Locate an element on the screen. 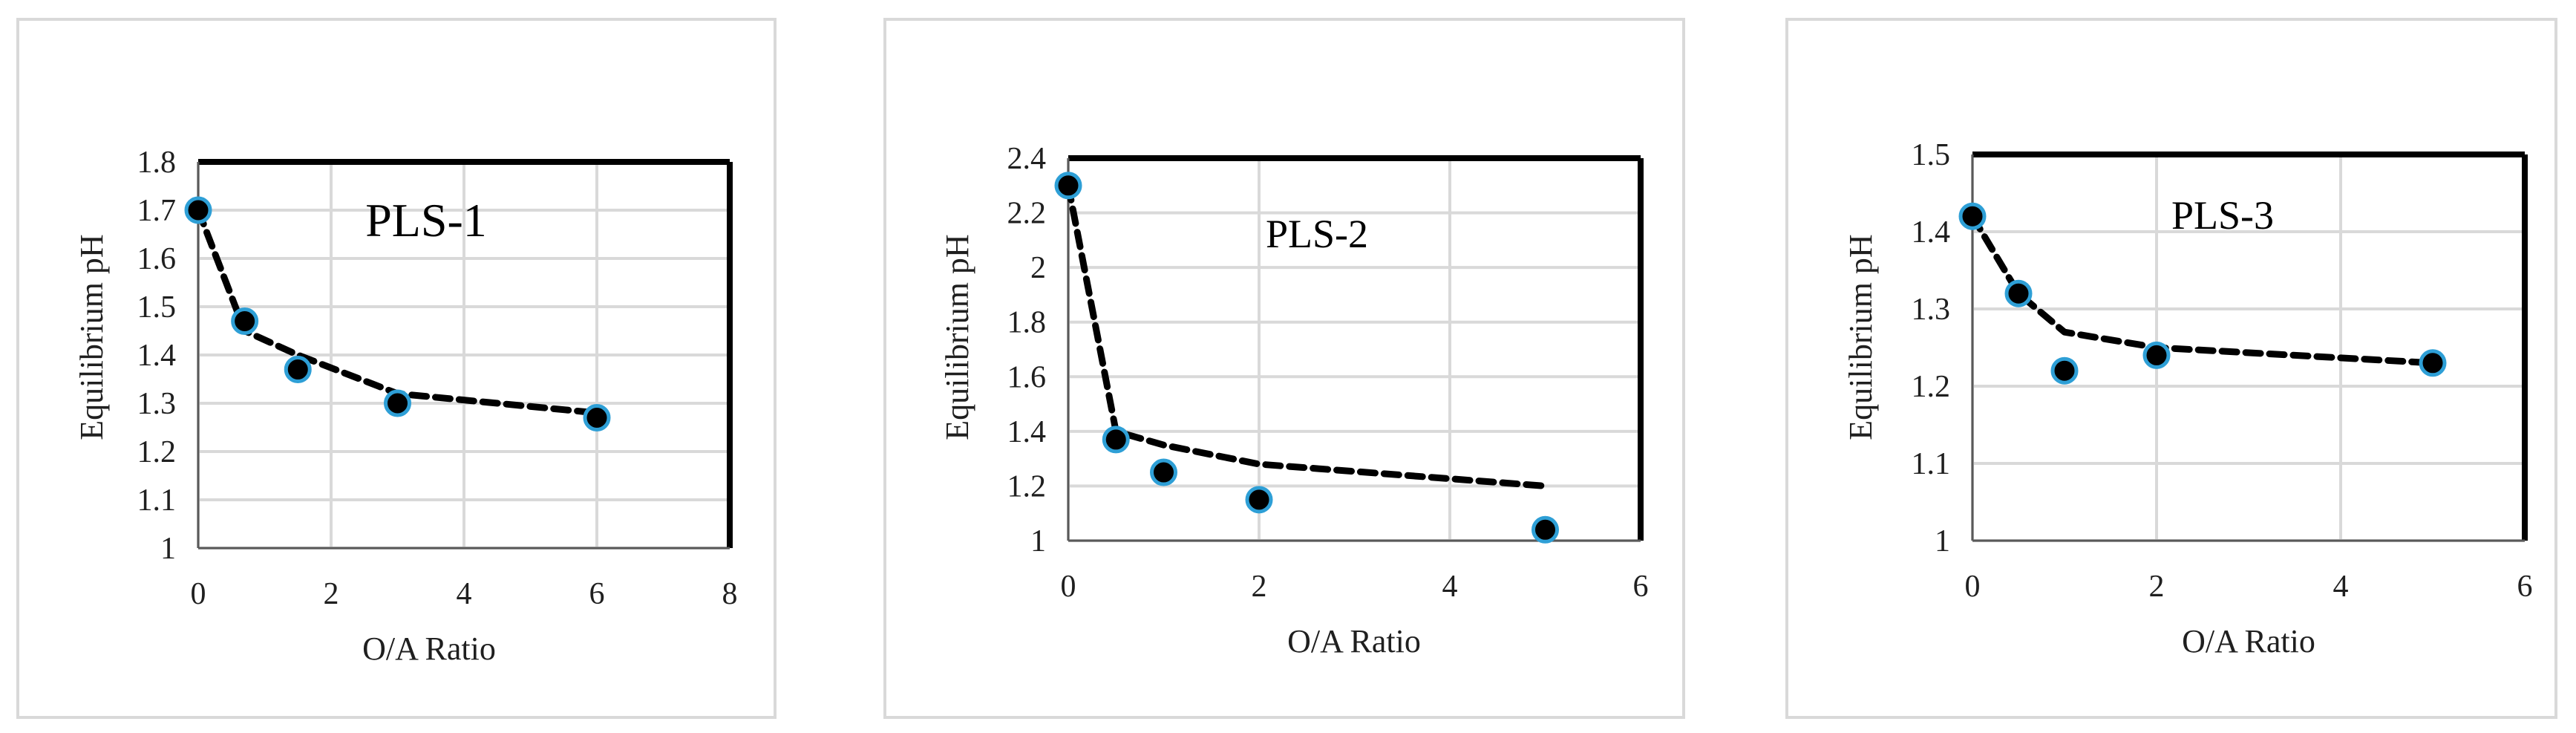 This screenshot has height=733, width=2576. chart-title: PLS-1 is located at coordinates (426, 220).